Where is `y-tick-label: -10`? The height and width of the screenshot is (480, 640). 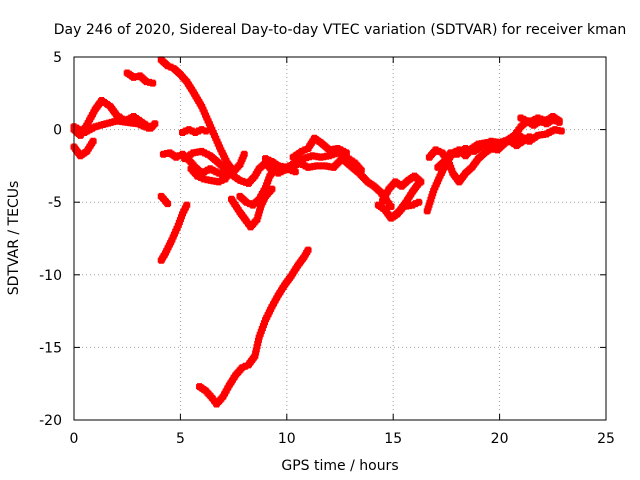 y-tick-label: -10 is located at coordinates (50, 276).